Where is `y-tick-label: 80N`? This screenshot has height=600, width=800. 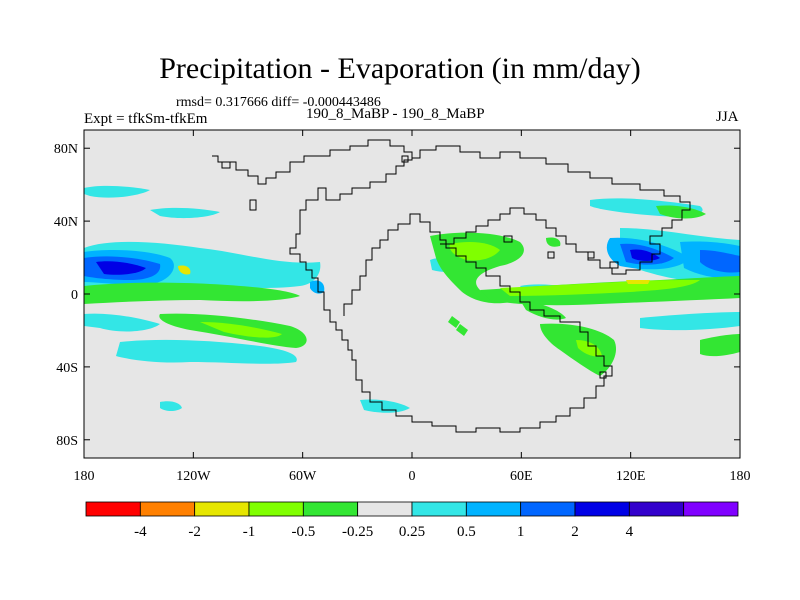
y-tick-label: 80N is located at coordinates (66, 149).